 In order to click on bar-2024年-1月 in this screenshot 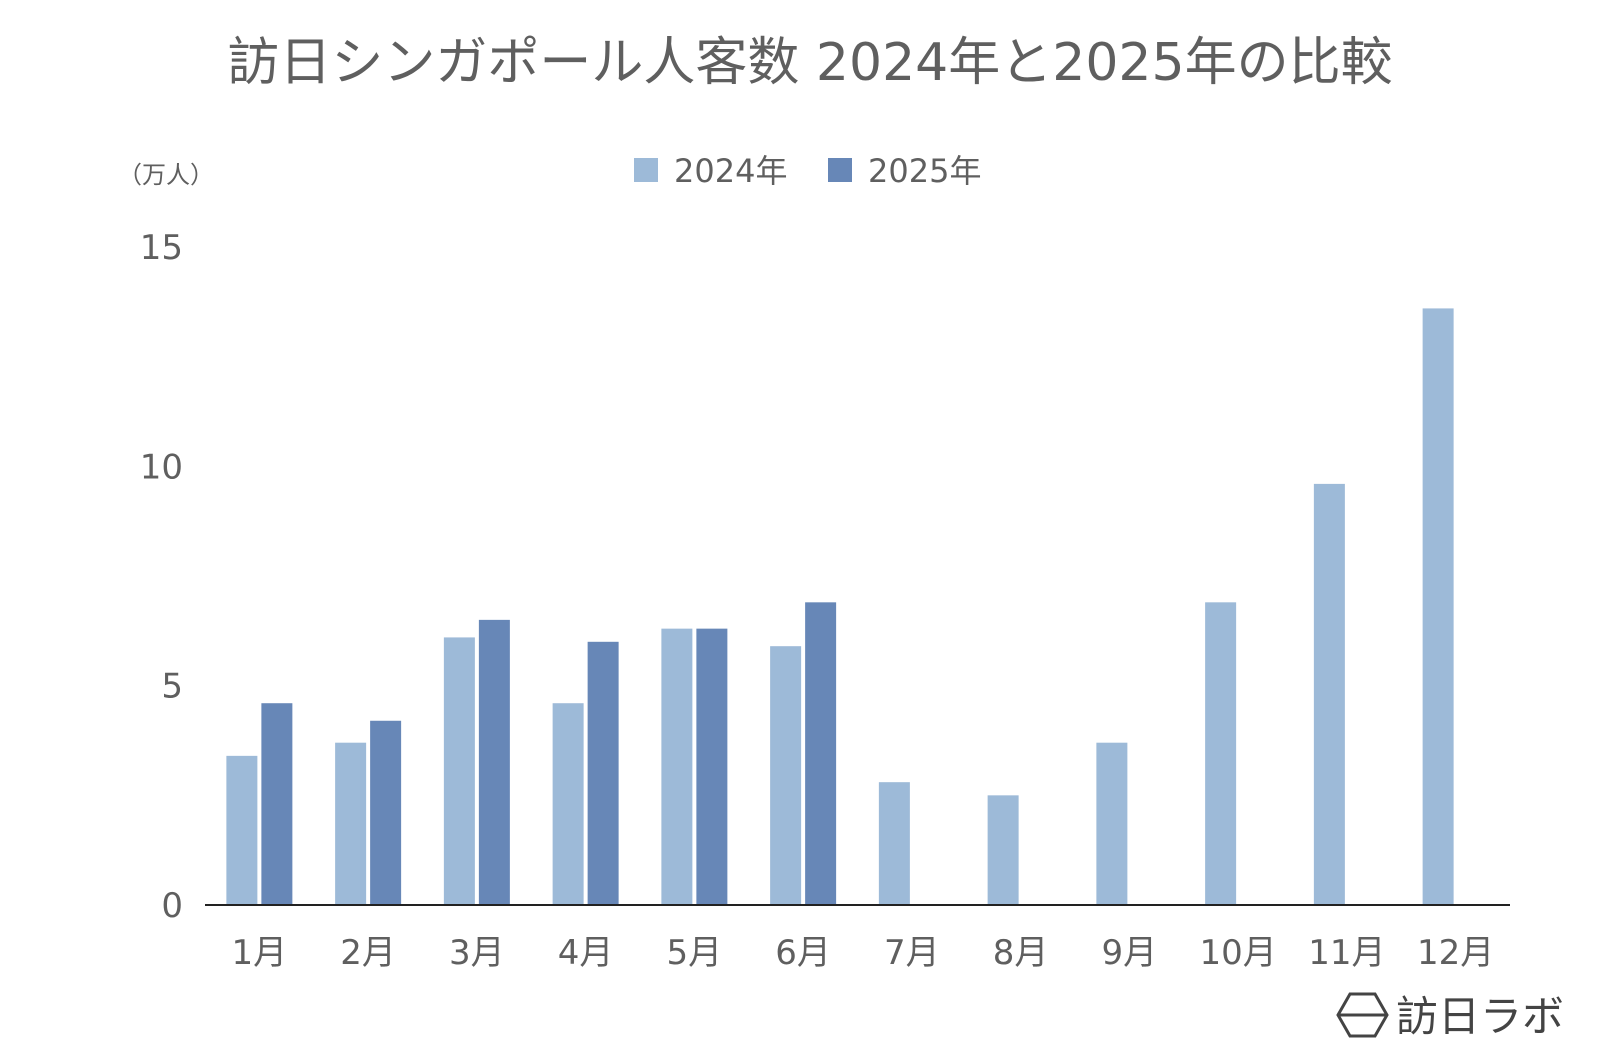, I will do `click(242, 830)`.